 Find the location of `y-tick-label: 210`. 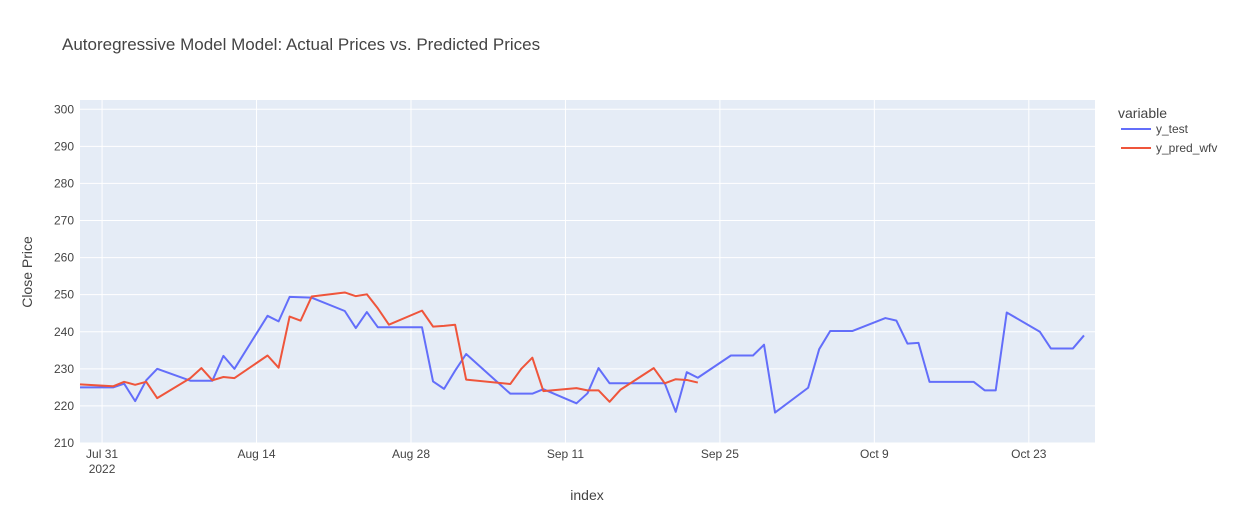

y-tick-label: 210 is located at coordinates (64, 443).